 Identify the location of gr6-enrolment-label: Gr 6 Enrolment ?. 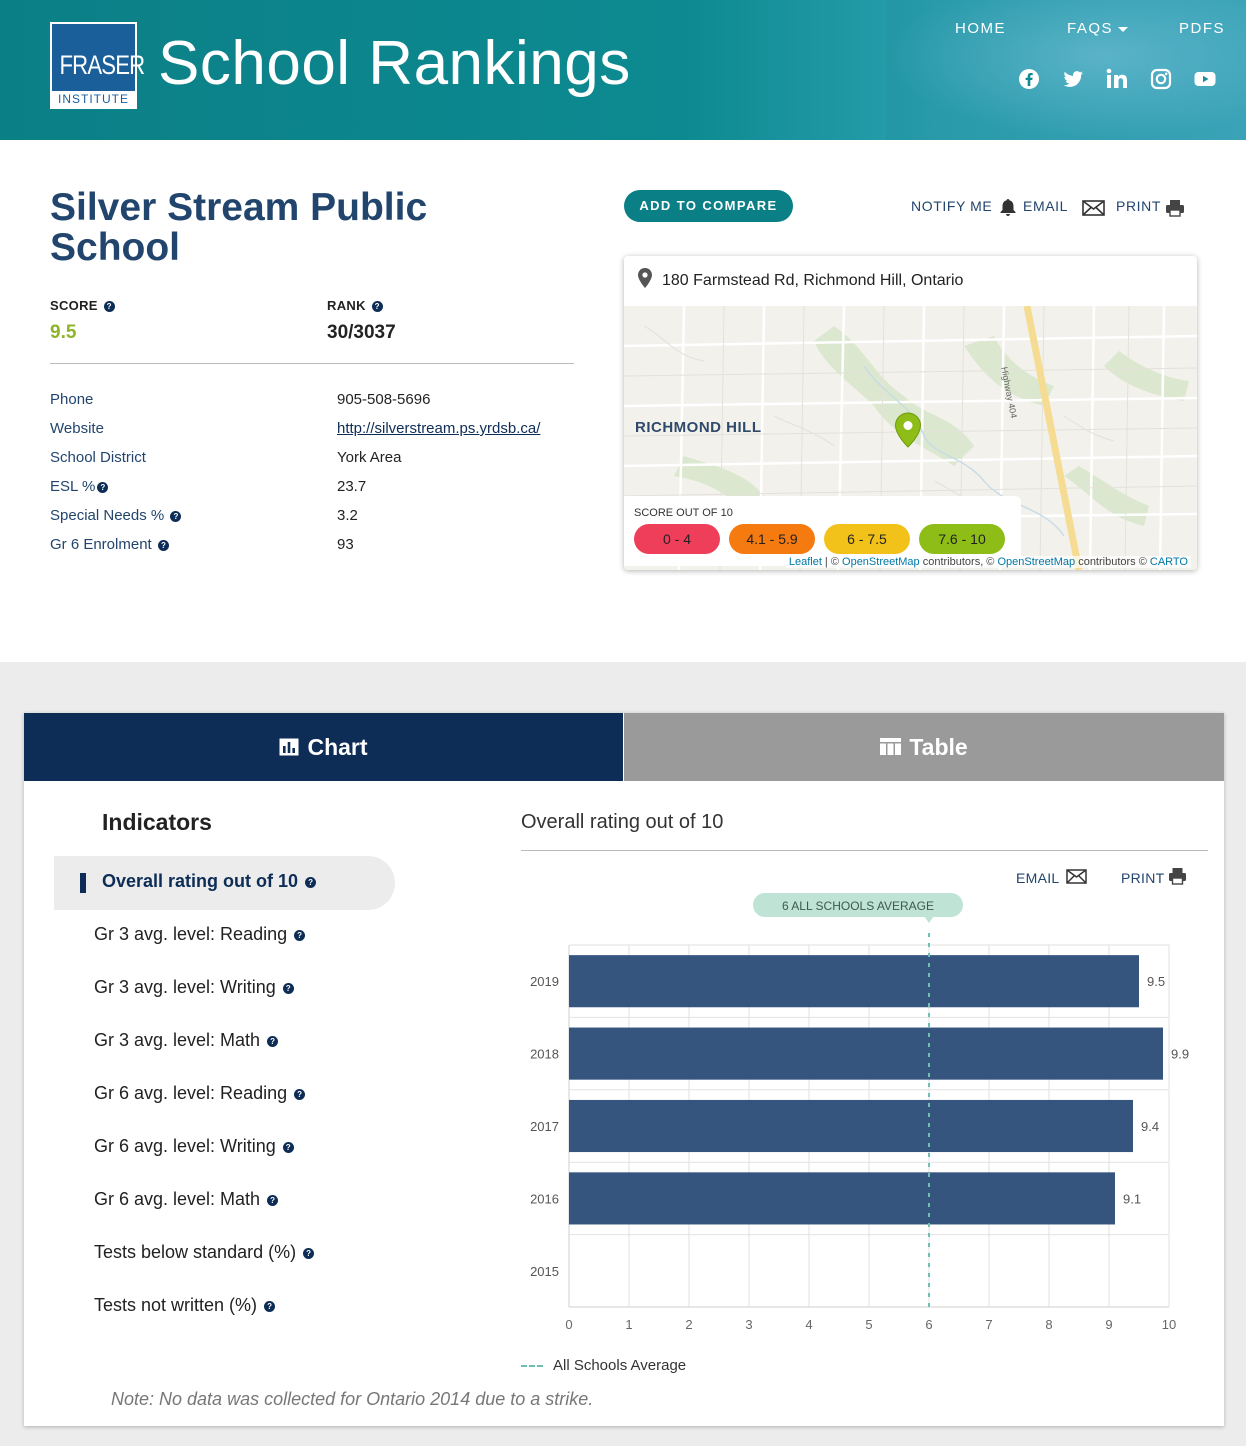
(109, 544).